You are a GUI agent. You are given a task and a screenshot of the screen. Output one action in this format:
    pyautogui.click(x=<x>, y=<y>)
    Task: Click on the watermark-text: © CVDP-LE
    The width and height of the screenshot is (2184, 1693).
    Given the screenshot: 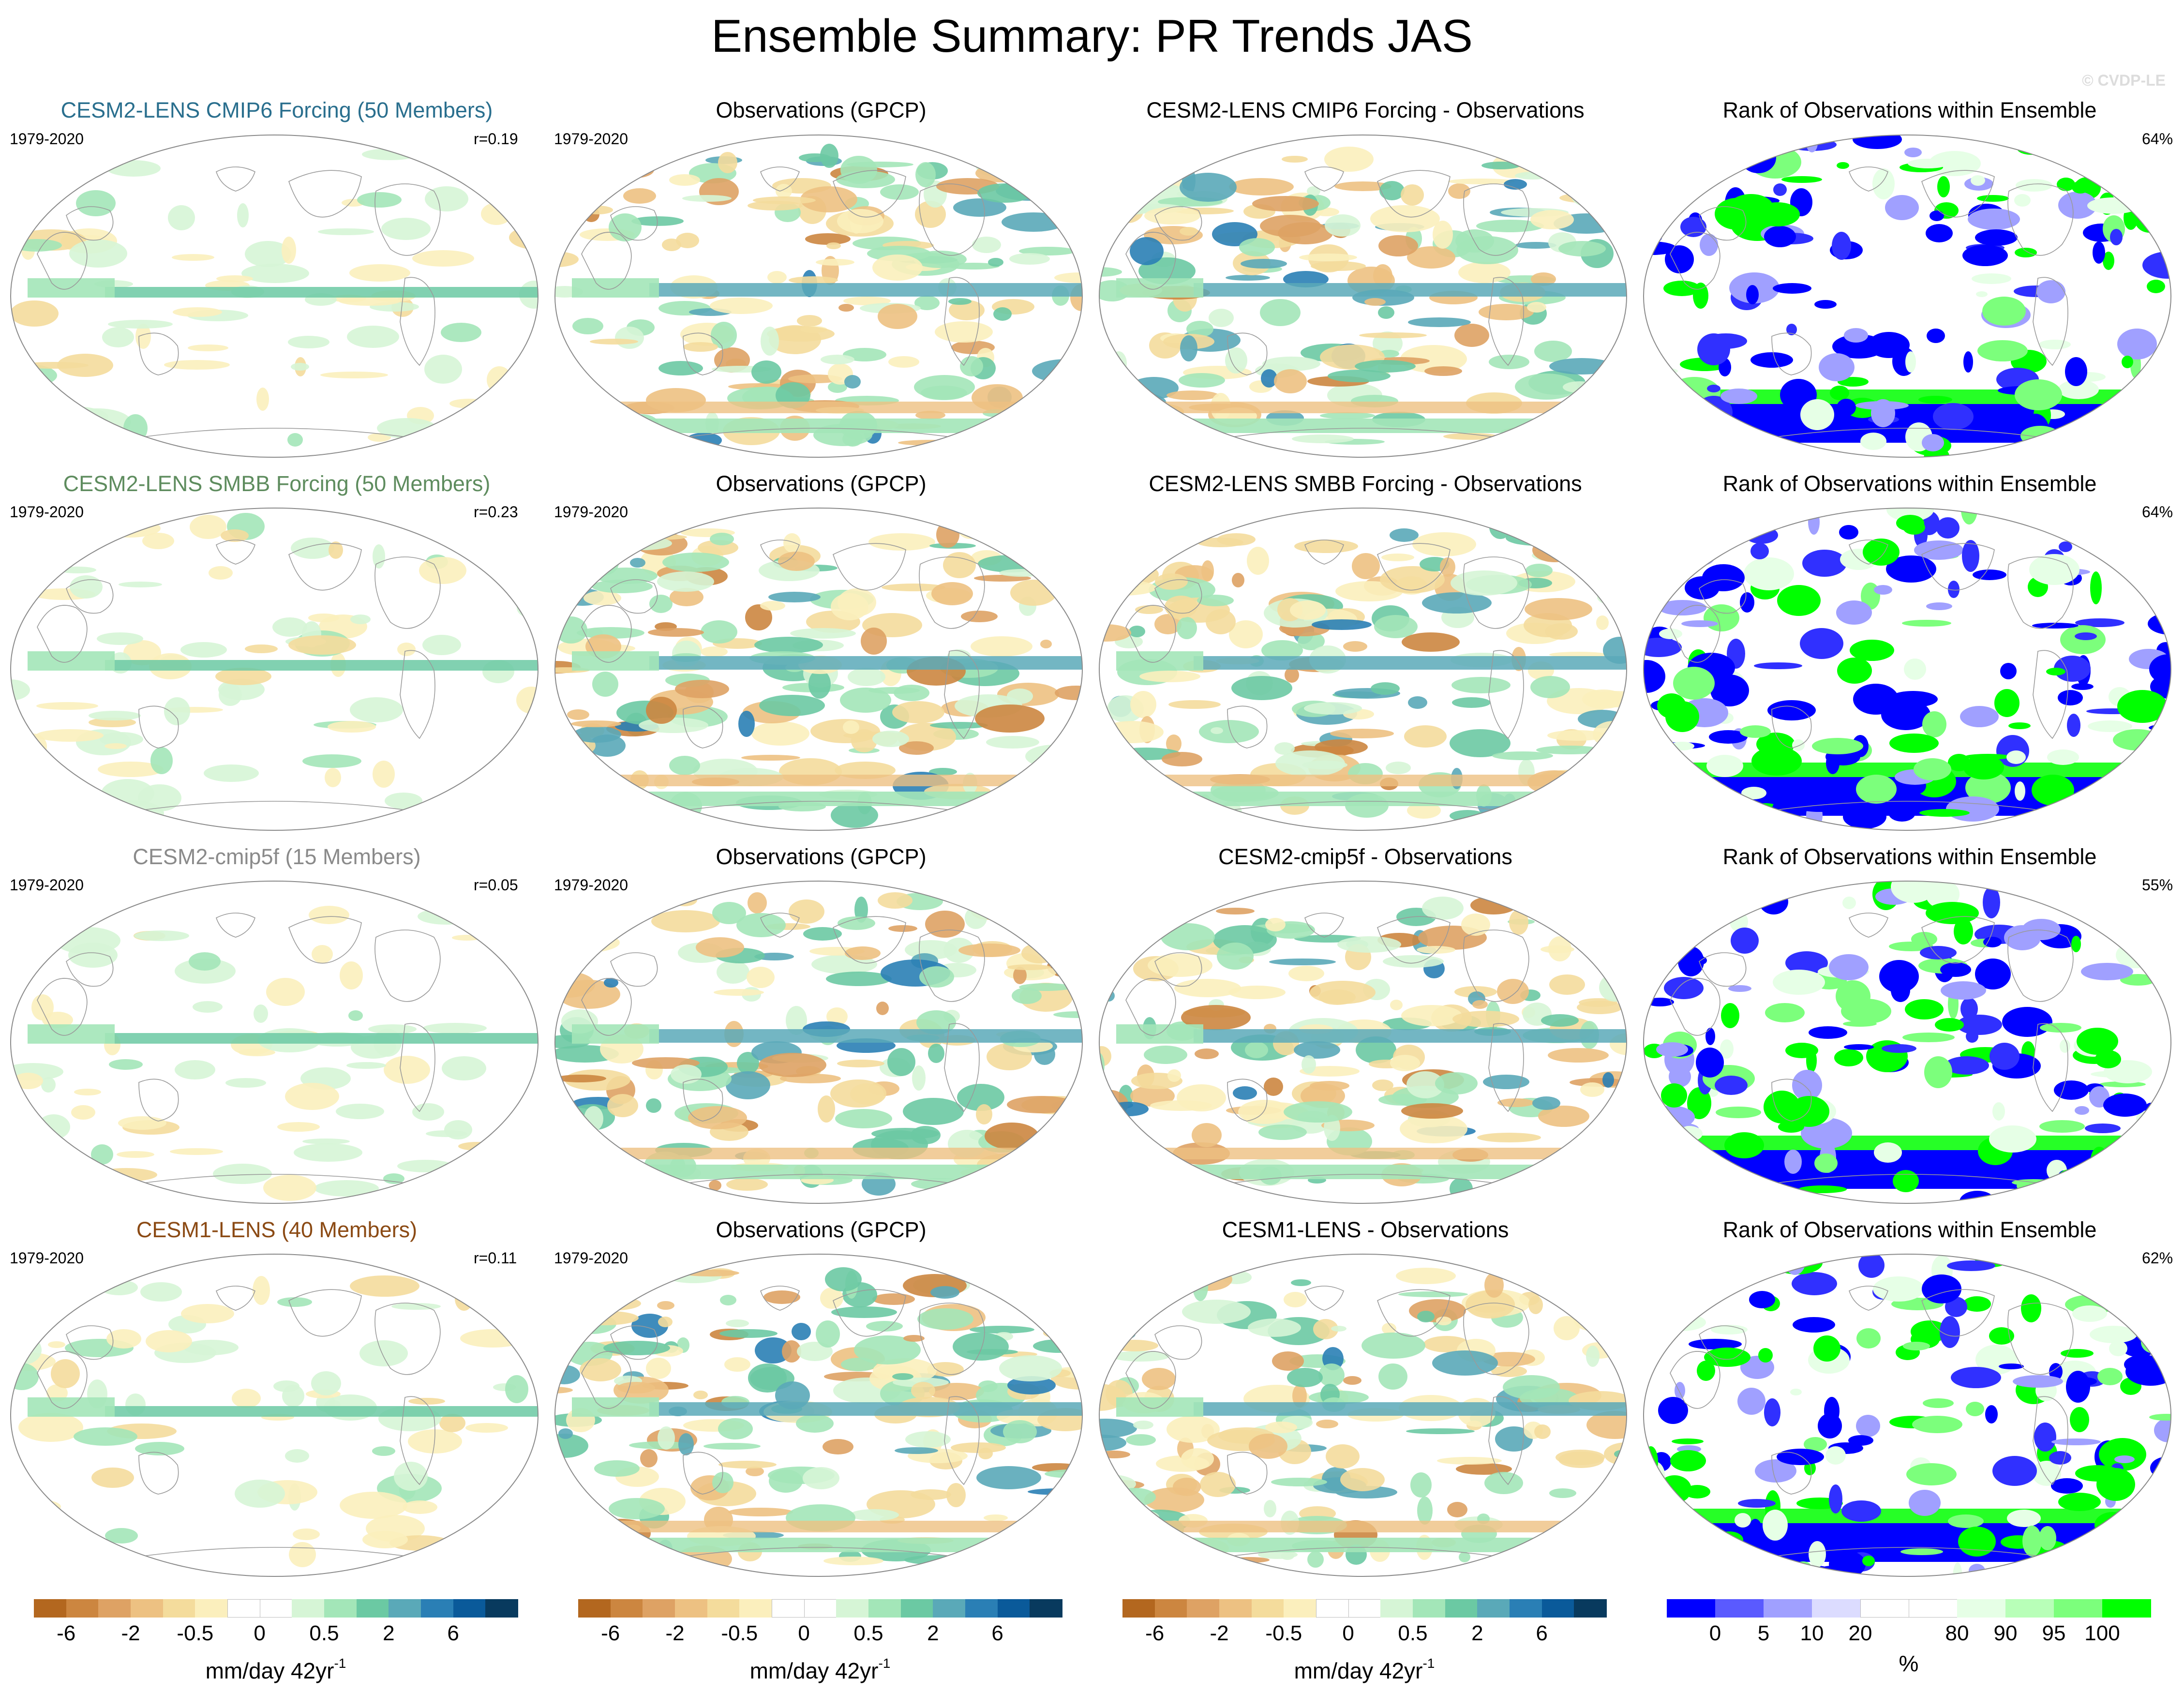 What is the action you would take?
    pyautogui.click(x=2124, y=80)
    